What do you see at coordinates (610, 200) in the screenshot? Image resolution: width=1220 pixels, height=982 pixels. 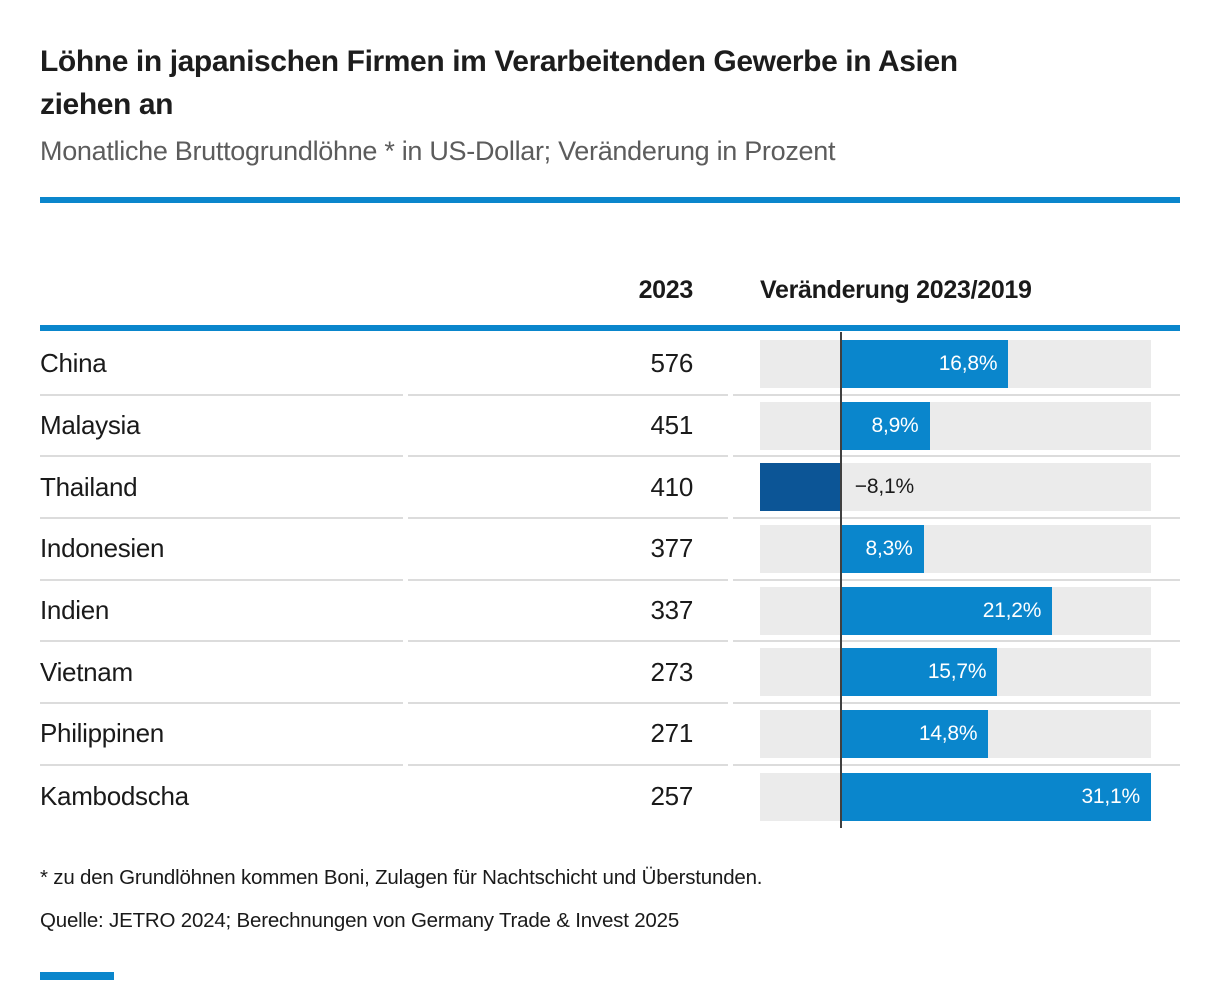 I see `header-divider-rule` at bounding box center [610, 200].